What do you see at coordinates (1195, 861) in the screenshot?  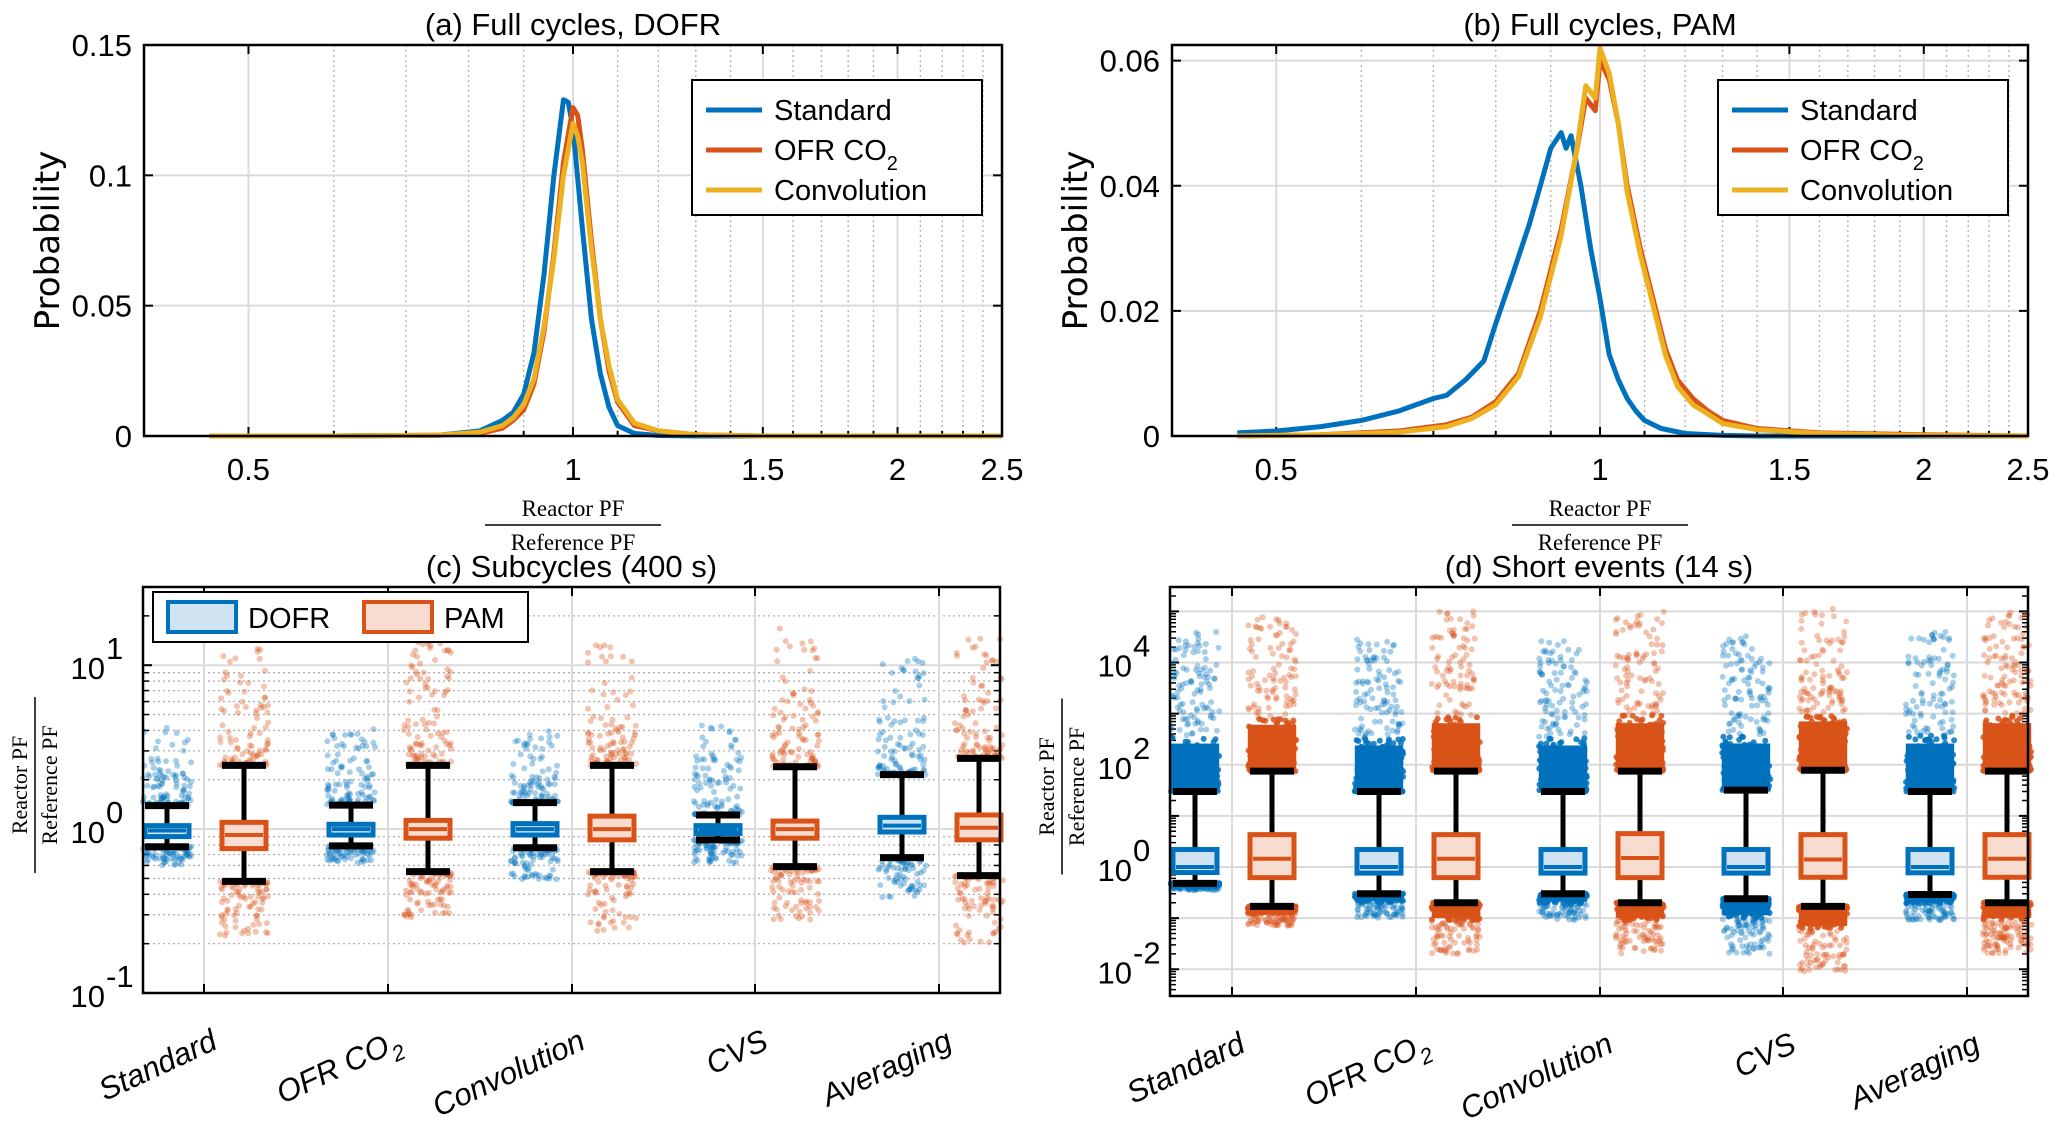 I see `box-iqr` at bounding box center [1195, 861].